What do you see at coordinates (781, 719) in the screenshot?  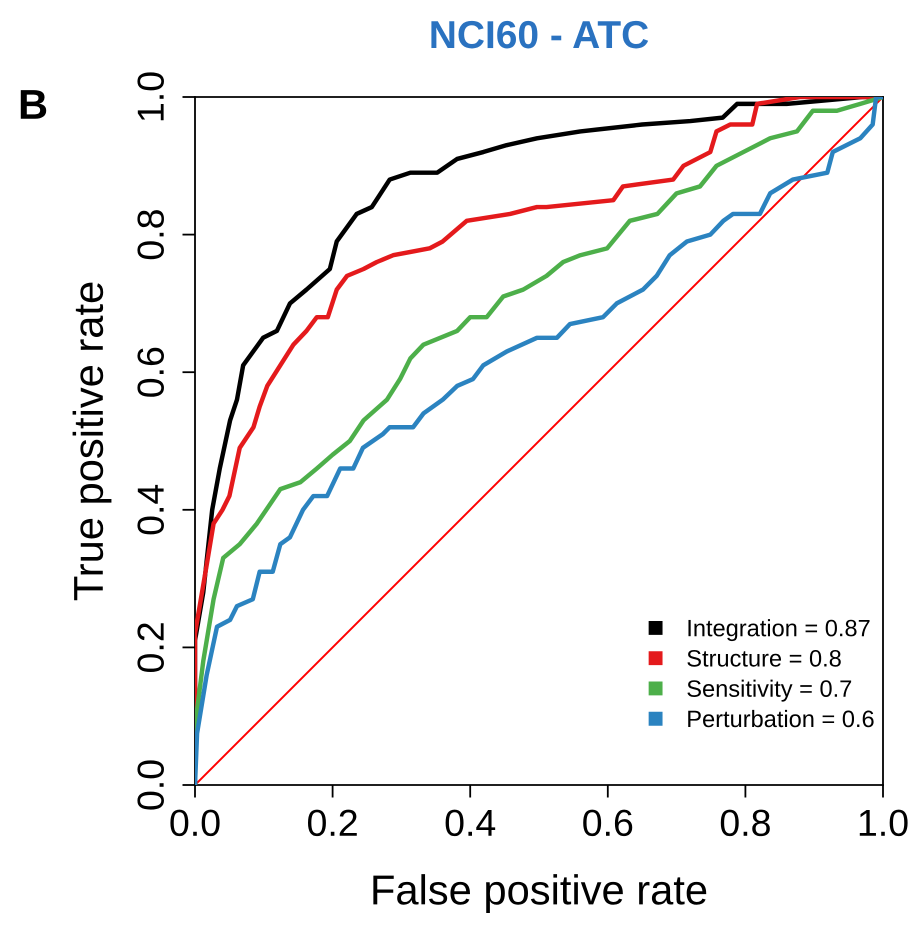 I see `legend-label: Perturbation = 0.6` at bounding box center [781, 719].